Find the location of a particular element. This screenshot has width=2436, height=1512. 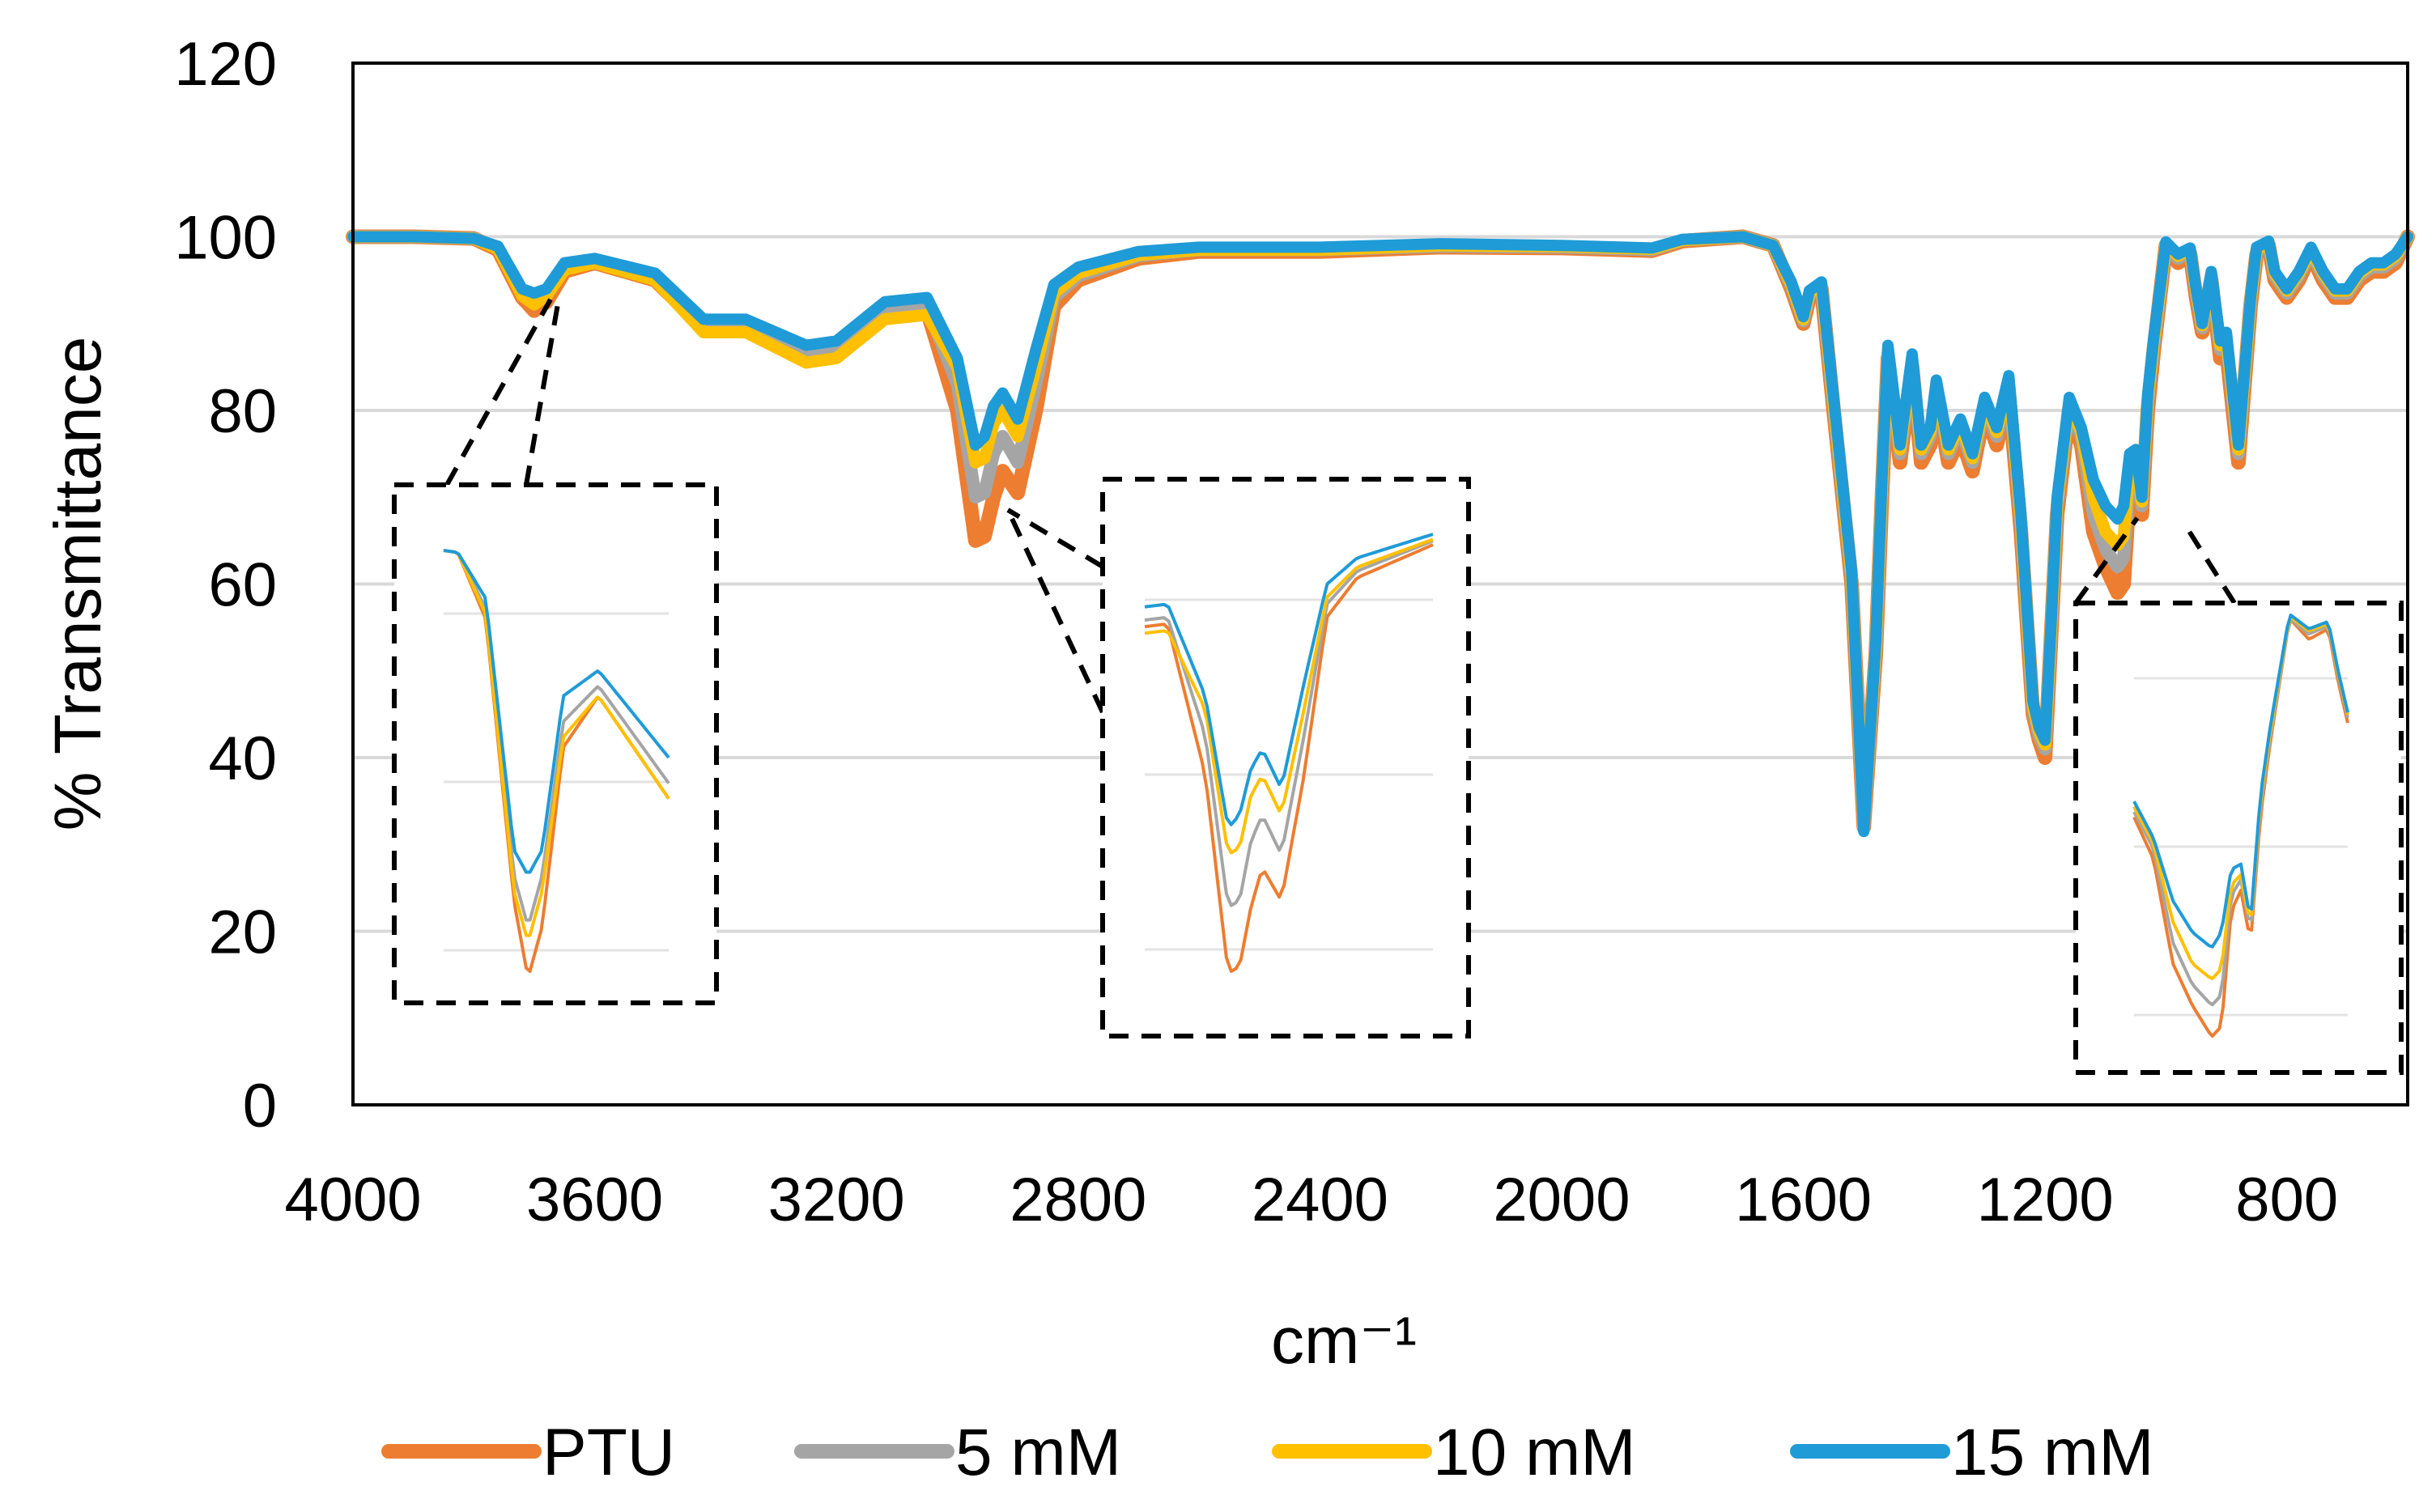

x-tick-label: 3600 is located at coordinates (594, 1200).